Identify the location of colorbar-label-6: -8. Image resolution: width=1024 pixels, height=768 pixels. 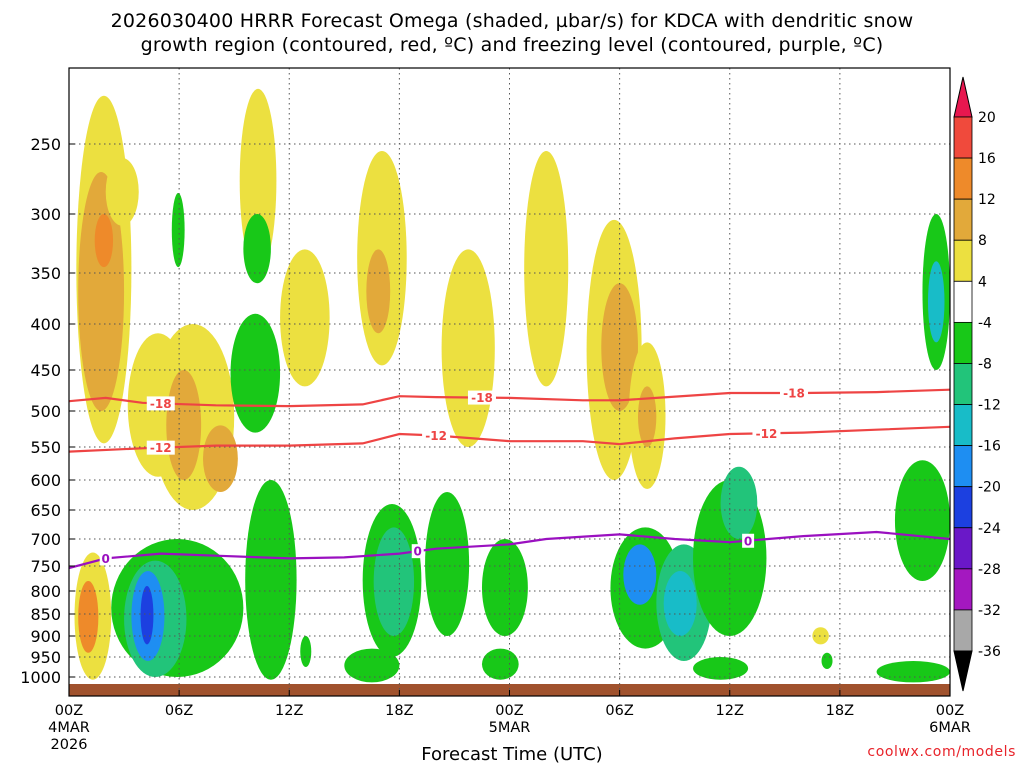
(985, 364).